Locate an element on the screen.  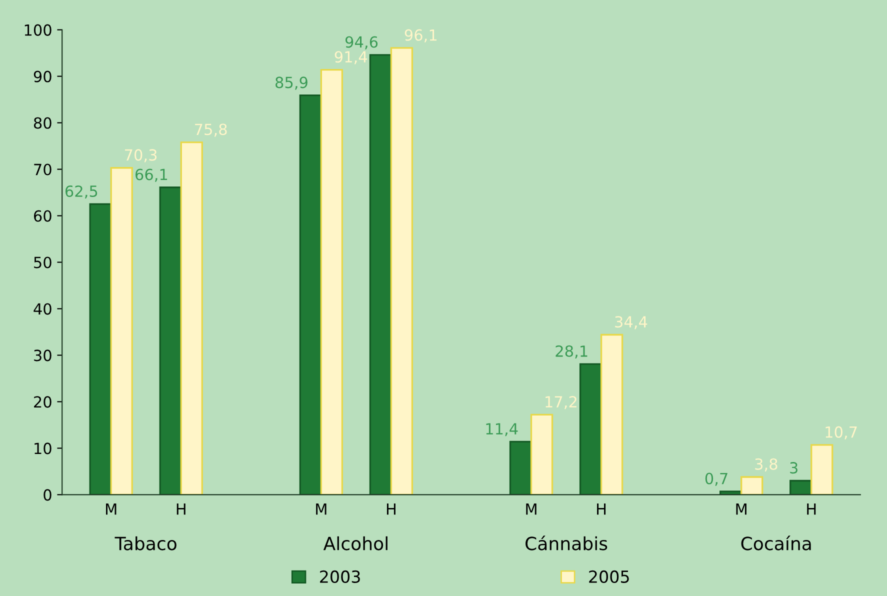
data-label: 3 is located at coordinates (794, 468).